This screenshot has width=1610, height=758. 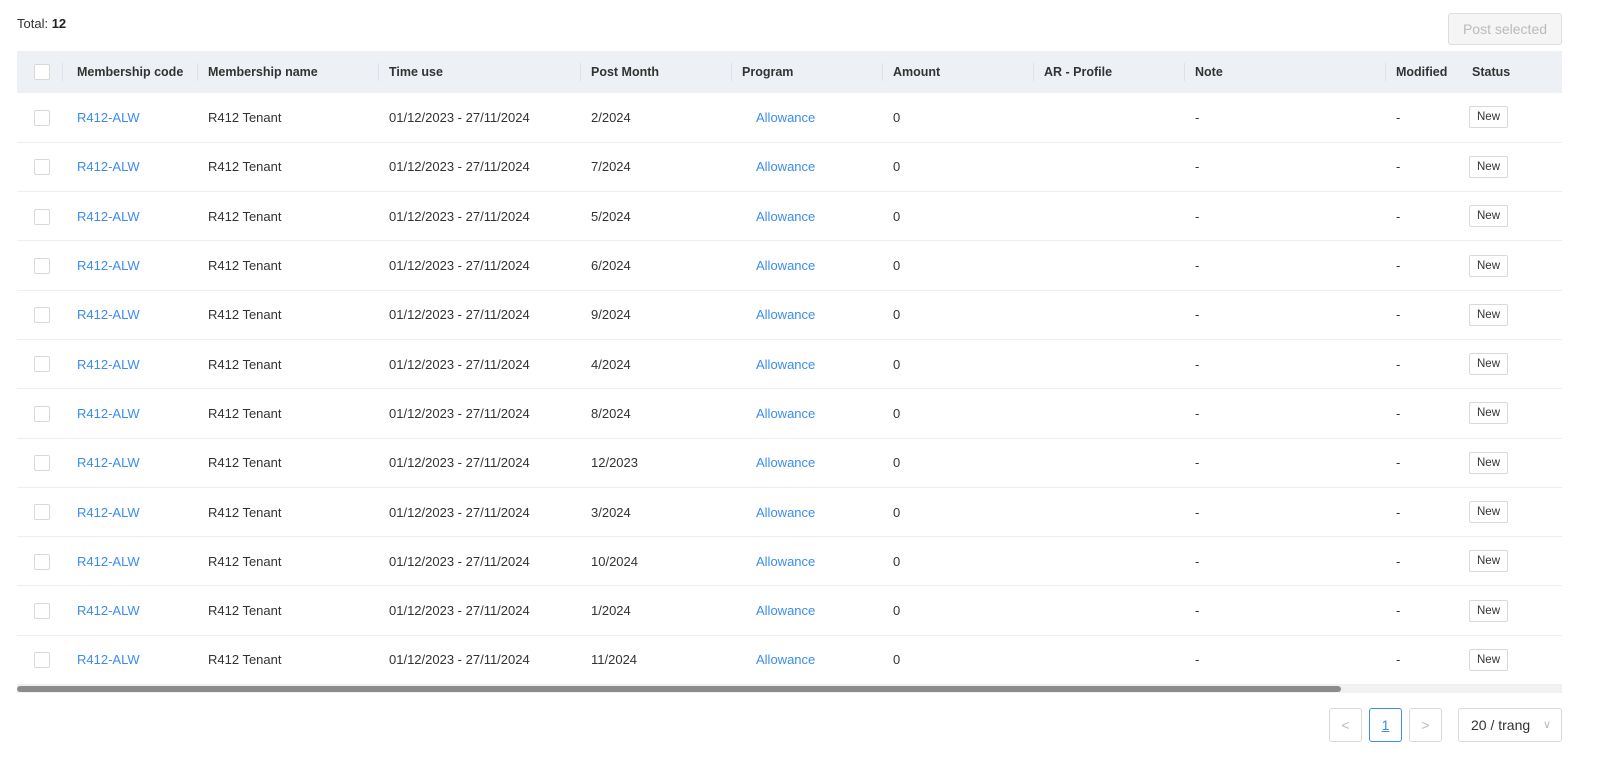 What do you see at coordinates (1425, 725) in the screenshot?
I see `next-page-button: >` at bounding box center [1425, 725].